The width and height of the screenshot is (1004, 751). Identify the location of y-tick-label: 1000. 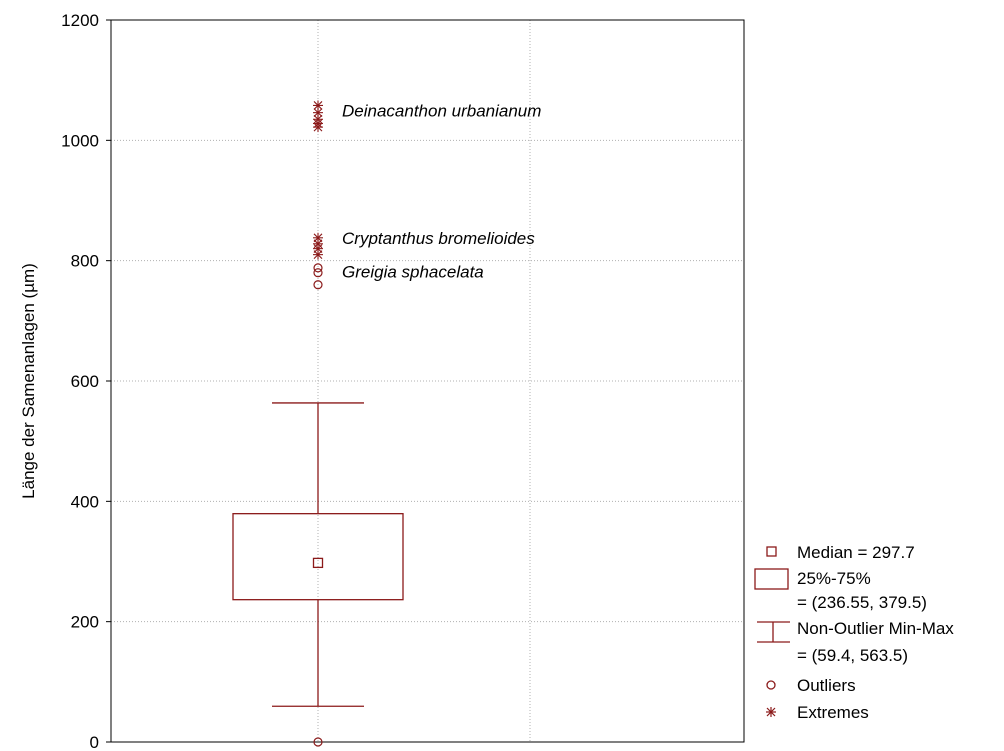
(80, 140).